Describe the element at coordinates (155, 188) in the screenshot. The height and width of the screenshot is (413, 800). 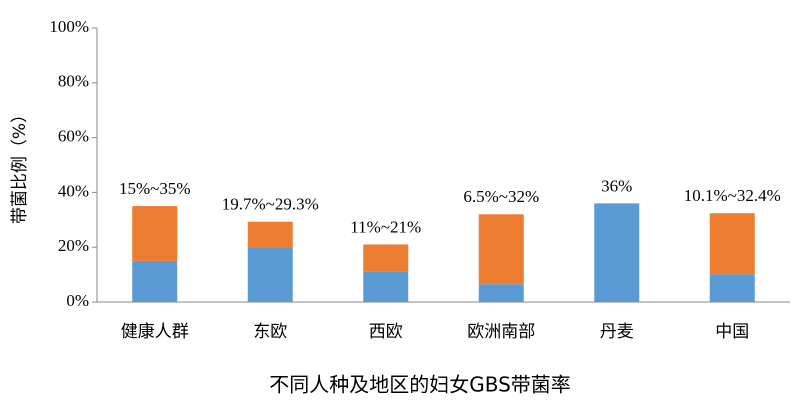
I see `bar-label: 15%~35%` at that location.